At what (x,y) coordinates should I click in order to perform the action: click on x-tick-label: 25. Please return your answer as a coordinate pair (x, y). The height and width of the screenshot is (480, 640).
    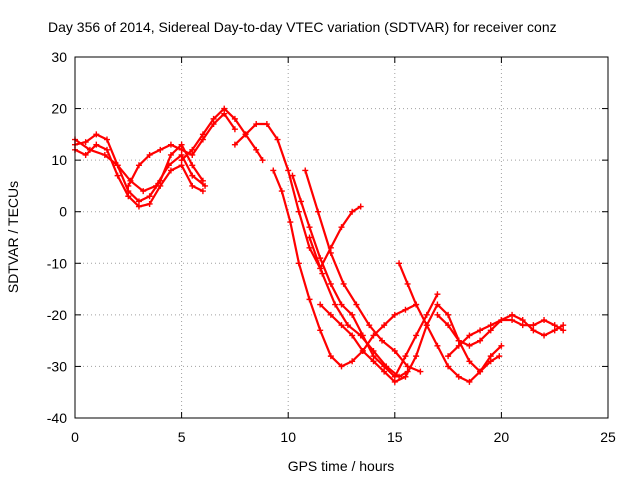
    Looking at the image, I should click on (608, 437).